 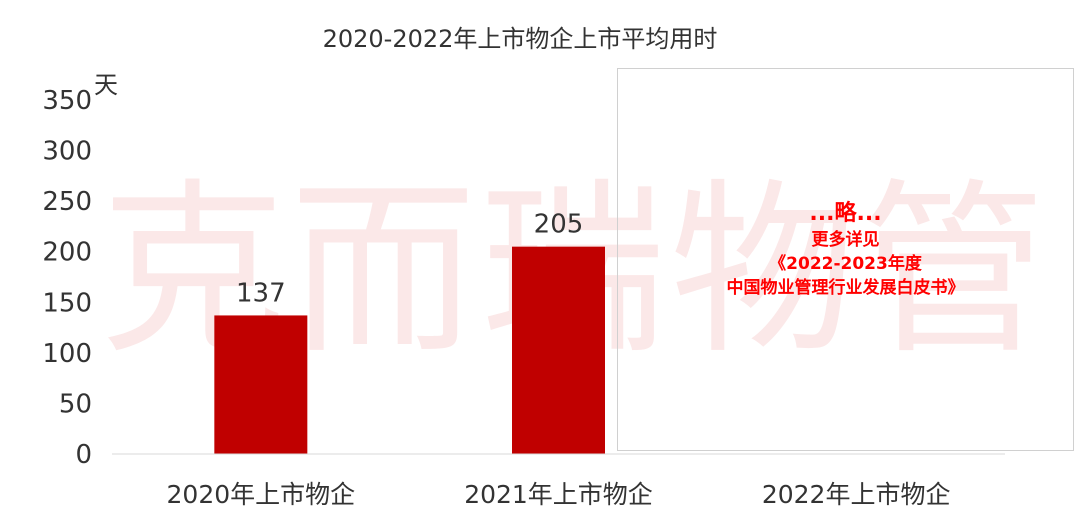 I want to click on y-tick-label: 50, so click(x=75, y=404).